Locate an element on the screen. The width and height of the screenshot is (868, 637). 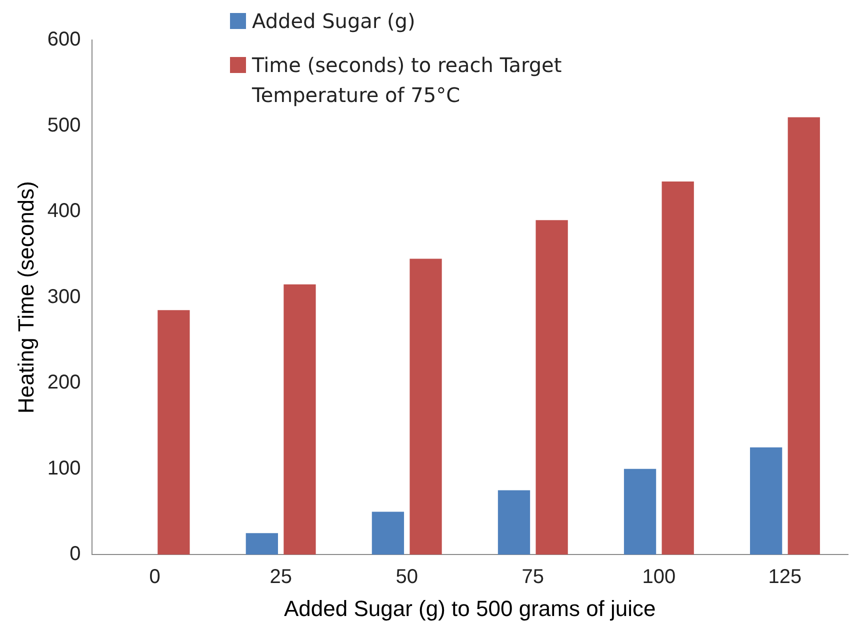
x-tick-label: 50 is located at coordinates (407, 577).